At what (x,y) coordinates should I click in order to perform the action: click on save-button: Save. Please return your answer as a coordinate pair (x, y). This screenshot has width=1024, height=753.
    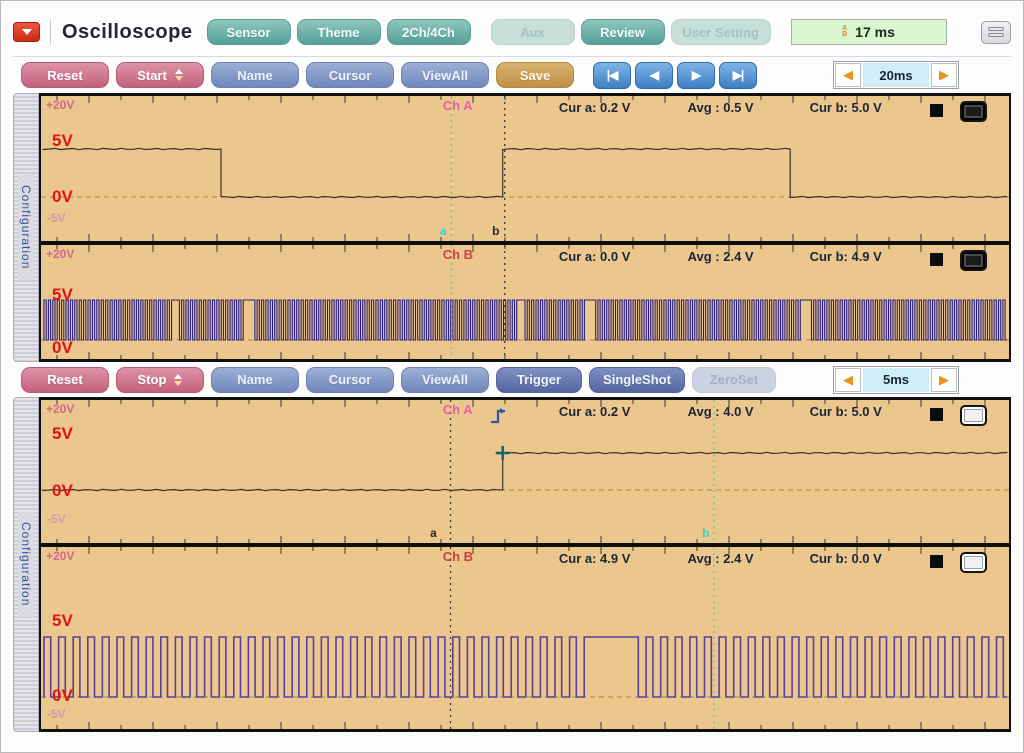
    Looking at the image, I should click on (535, 75).